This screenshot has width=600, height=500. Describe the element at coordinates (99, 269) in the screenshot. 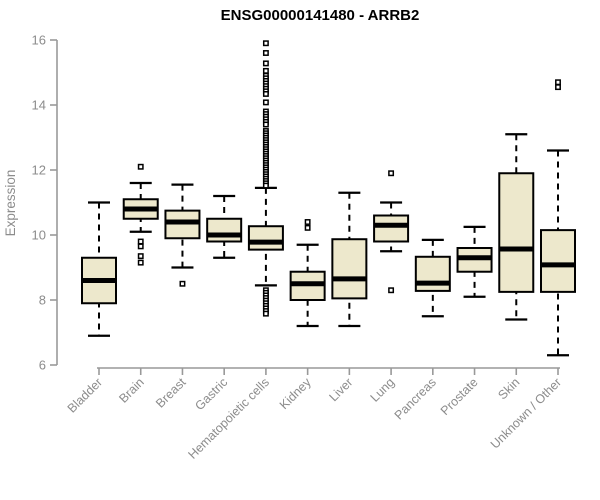

I see `boxplot-bladder` at that location.